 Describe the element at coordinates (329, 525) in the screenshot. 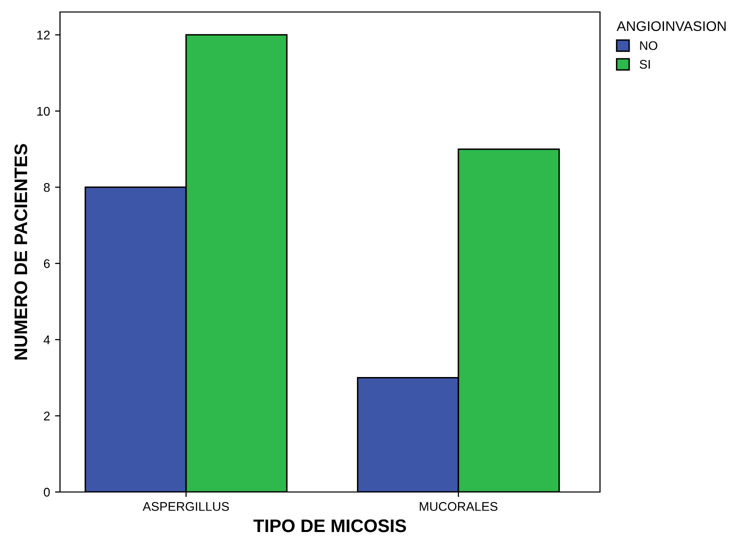

I see `x-axis-title: TIPO DE MICOSIS` at that location.